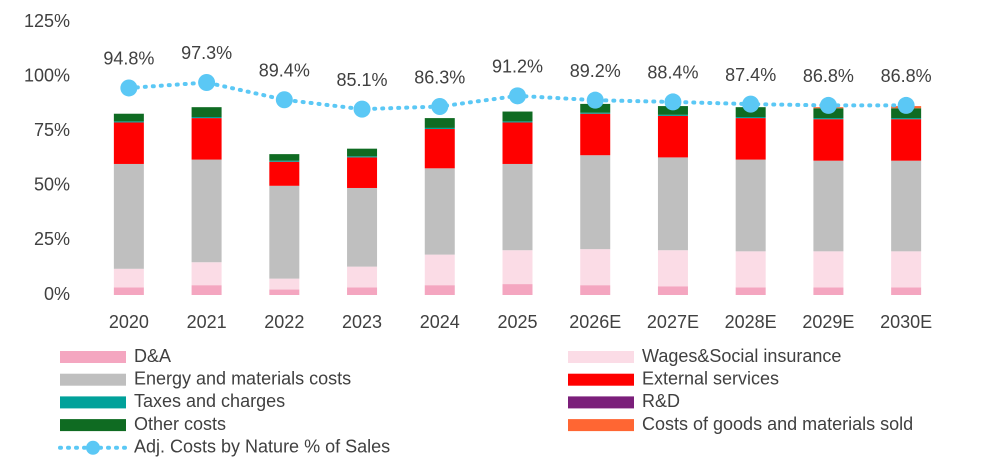  I want to click on data-label: 86.3%, so click(439, 77).